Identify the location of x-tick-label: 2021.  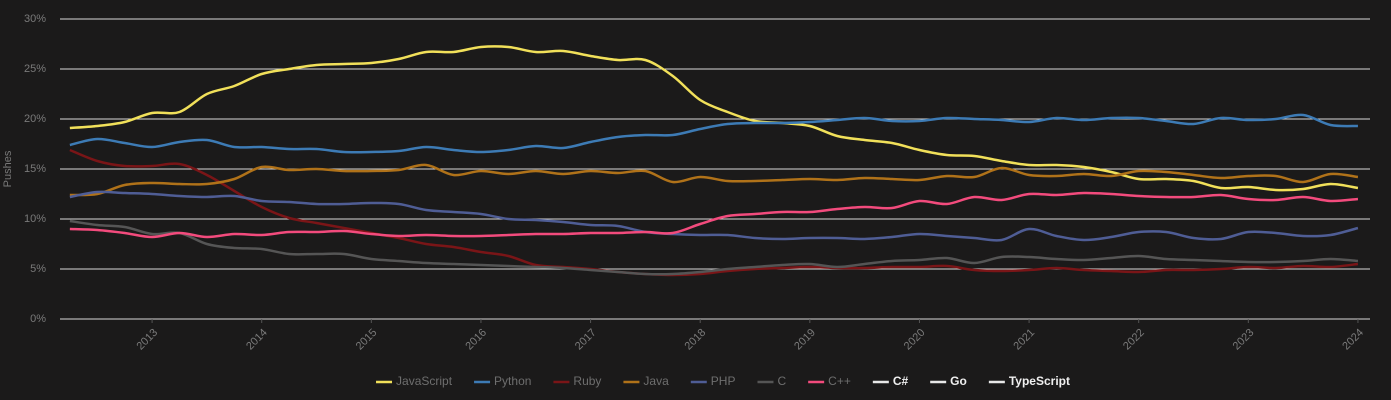
(1024, 340).